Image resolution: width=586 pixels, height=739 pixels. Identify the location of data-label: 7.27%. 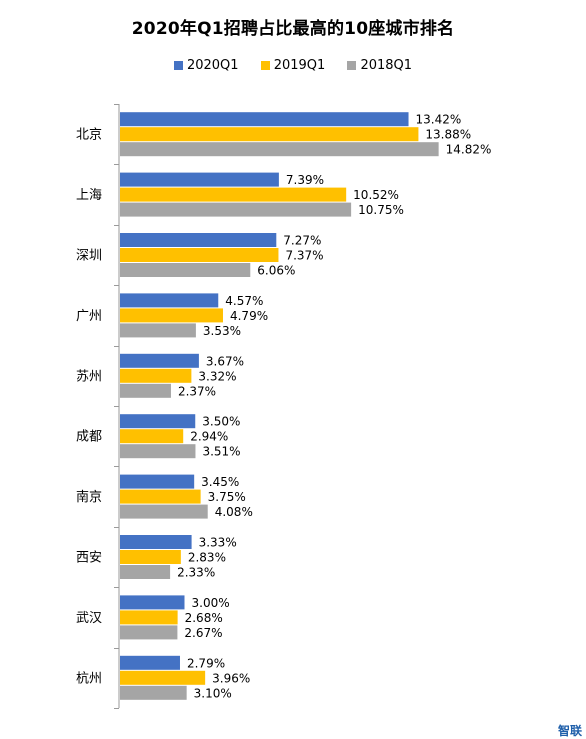
(302, 241).